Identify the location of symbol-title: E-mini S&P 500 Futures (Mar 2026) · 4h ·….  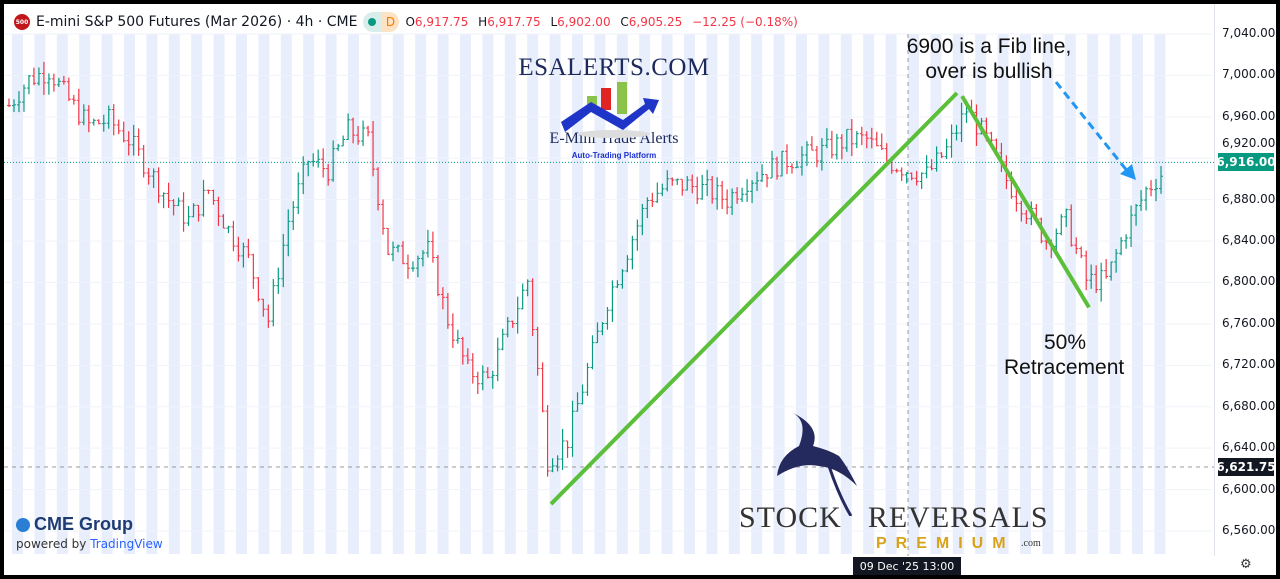
(197, 22).